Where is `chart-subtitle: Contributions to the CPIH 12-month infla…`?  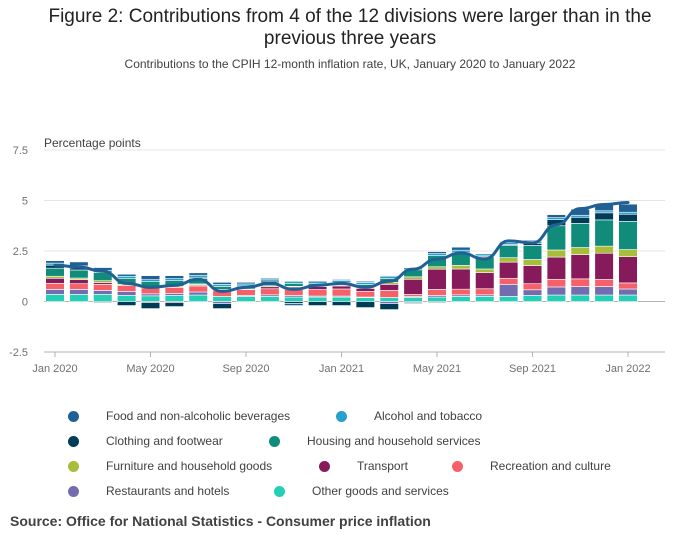
chart-subtitle: Contributions to the CPIH 12-month infla… is located at coordinates (350, 64).